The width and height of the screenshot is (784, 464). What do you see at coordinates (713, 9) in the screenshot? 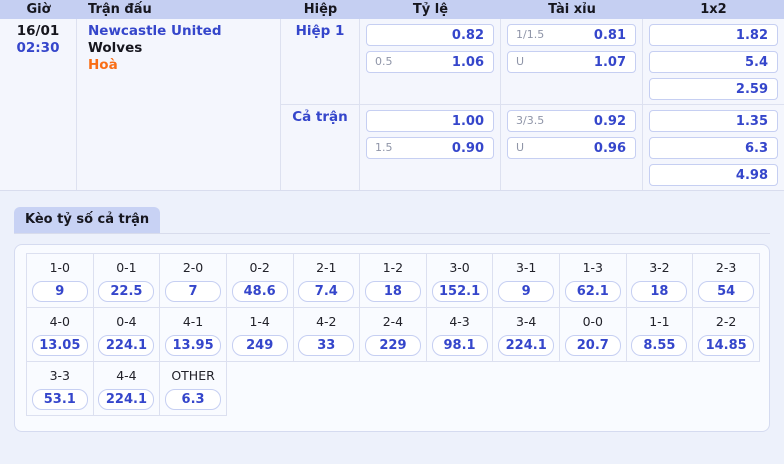
I see `header-1x2: 1x2` at bounding box center [713, 9].